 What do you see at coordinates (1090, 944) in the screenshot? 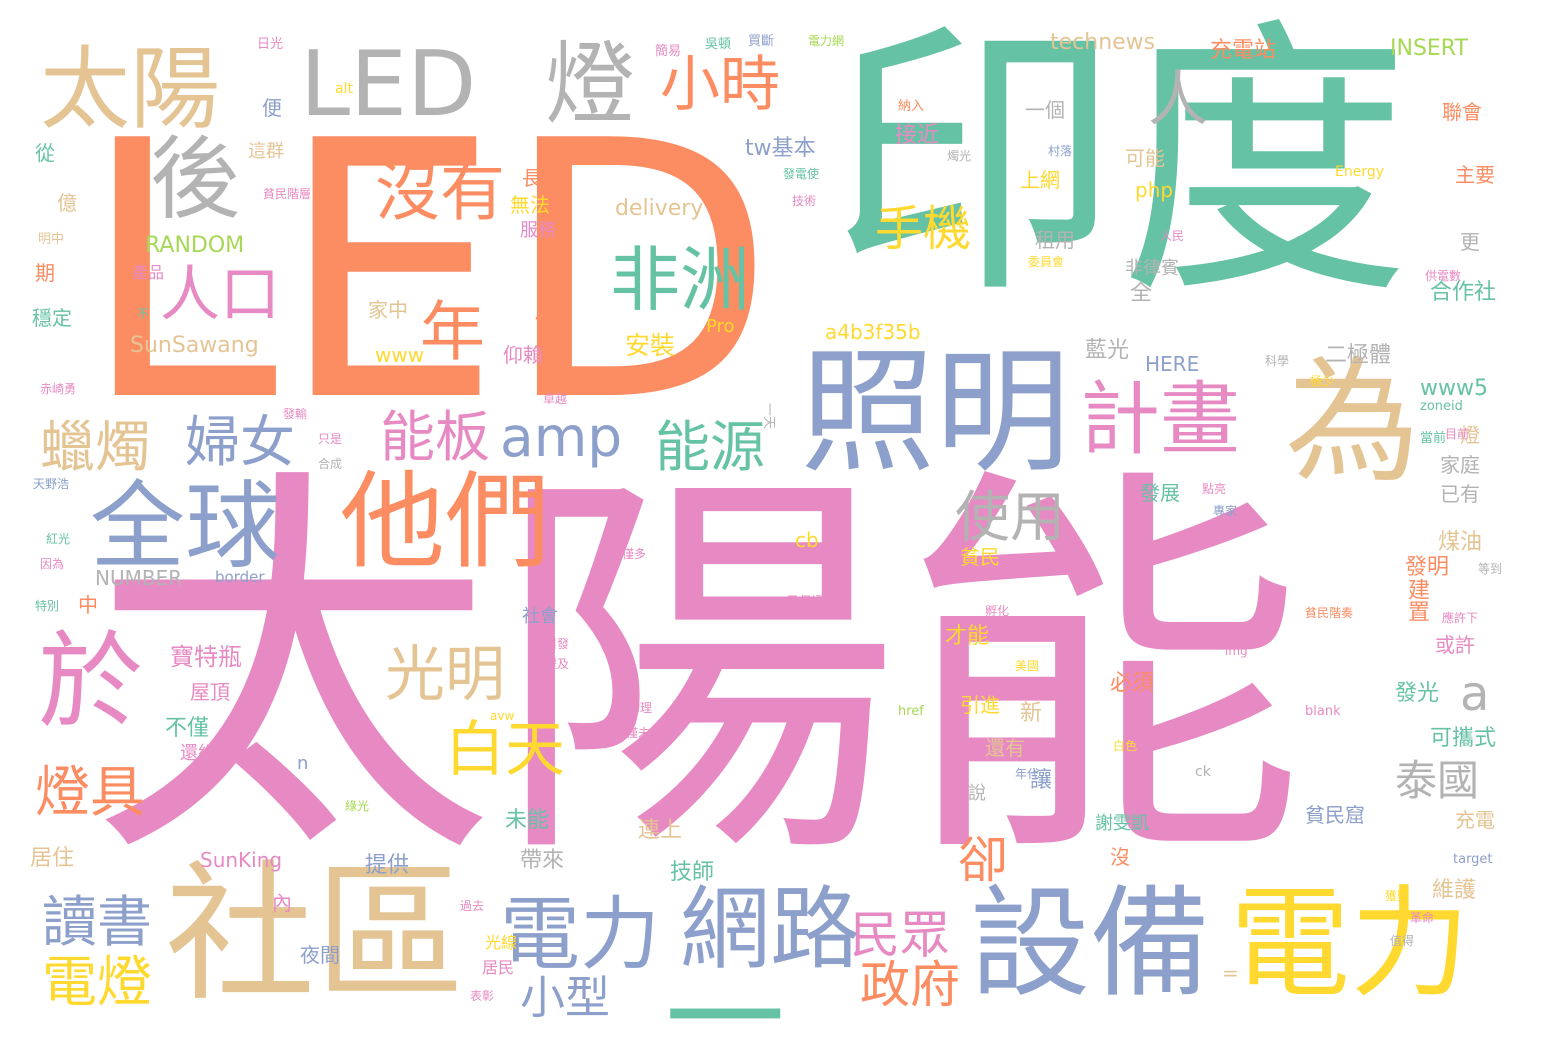
I see `word: 設備` at bounding box center [1090, 944].